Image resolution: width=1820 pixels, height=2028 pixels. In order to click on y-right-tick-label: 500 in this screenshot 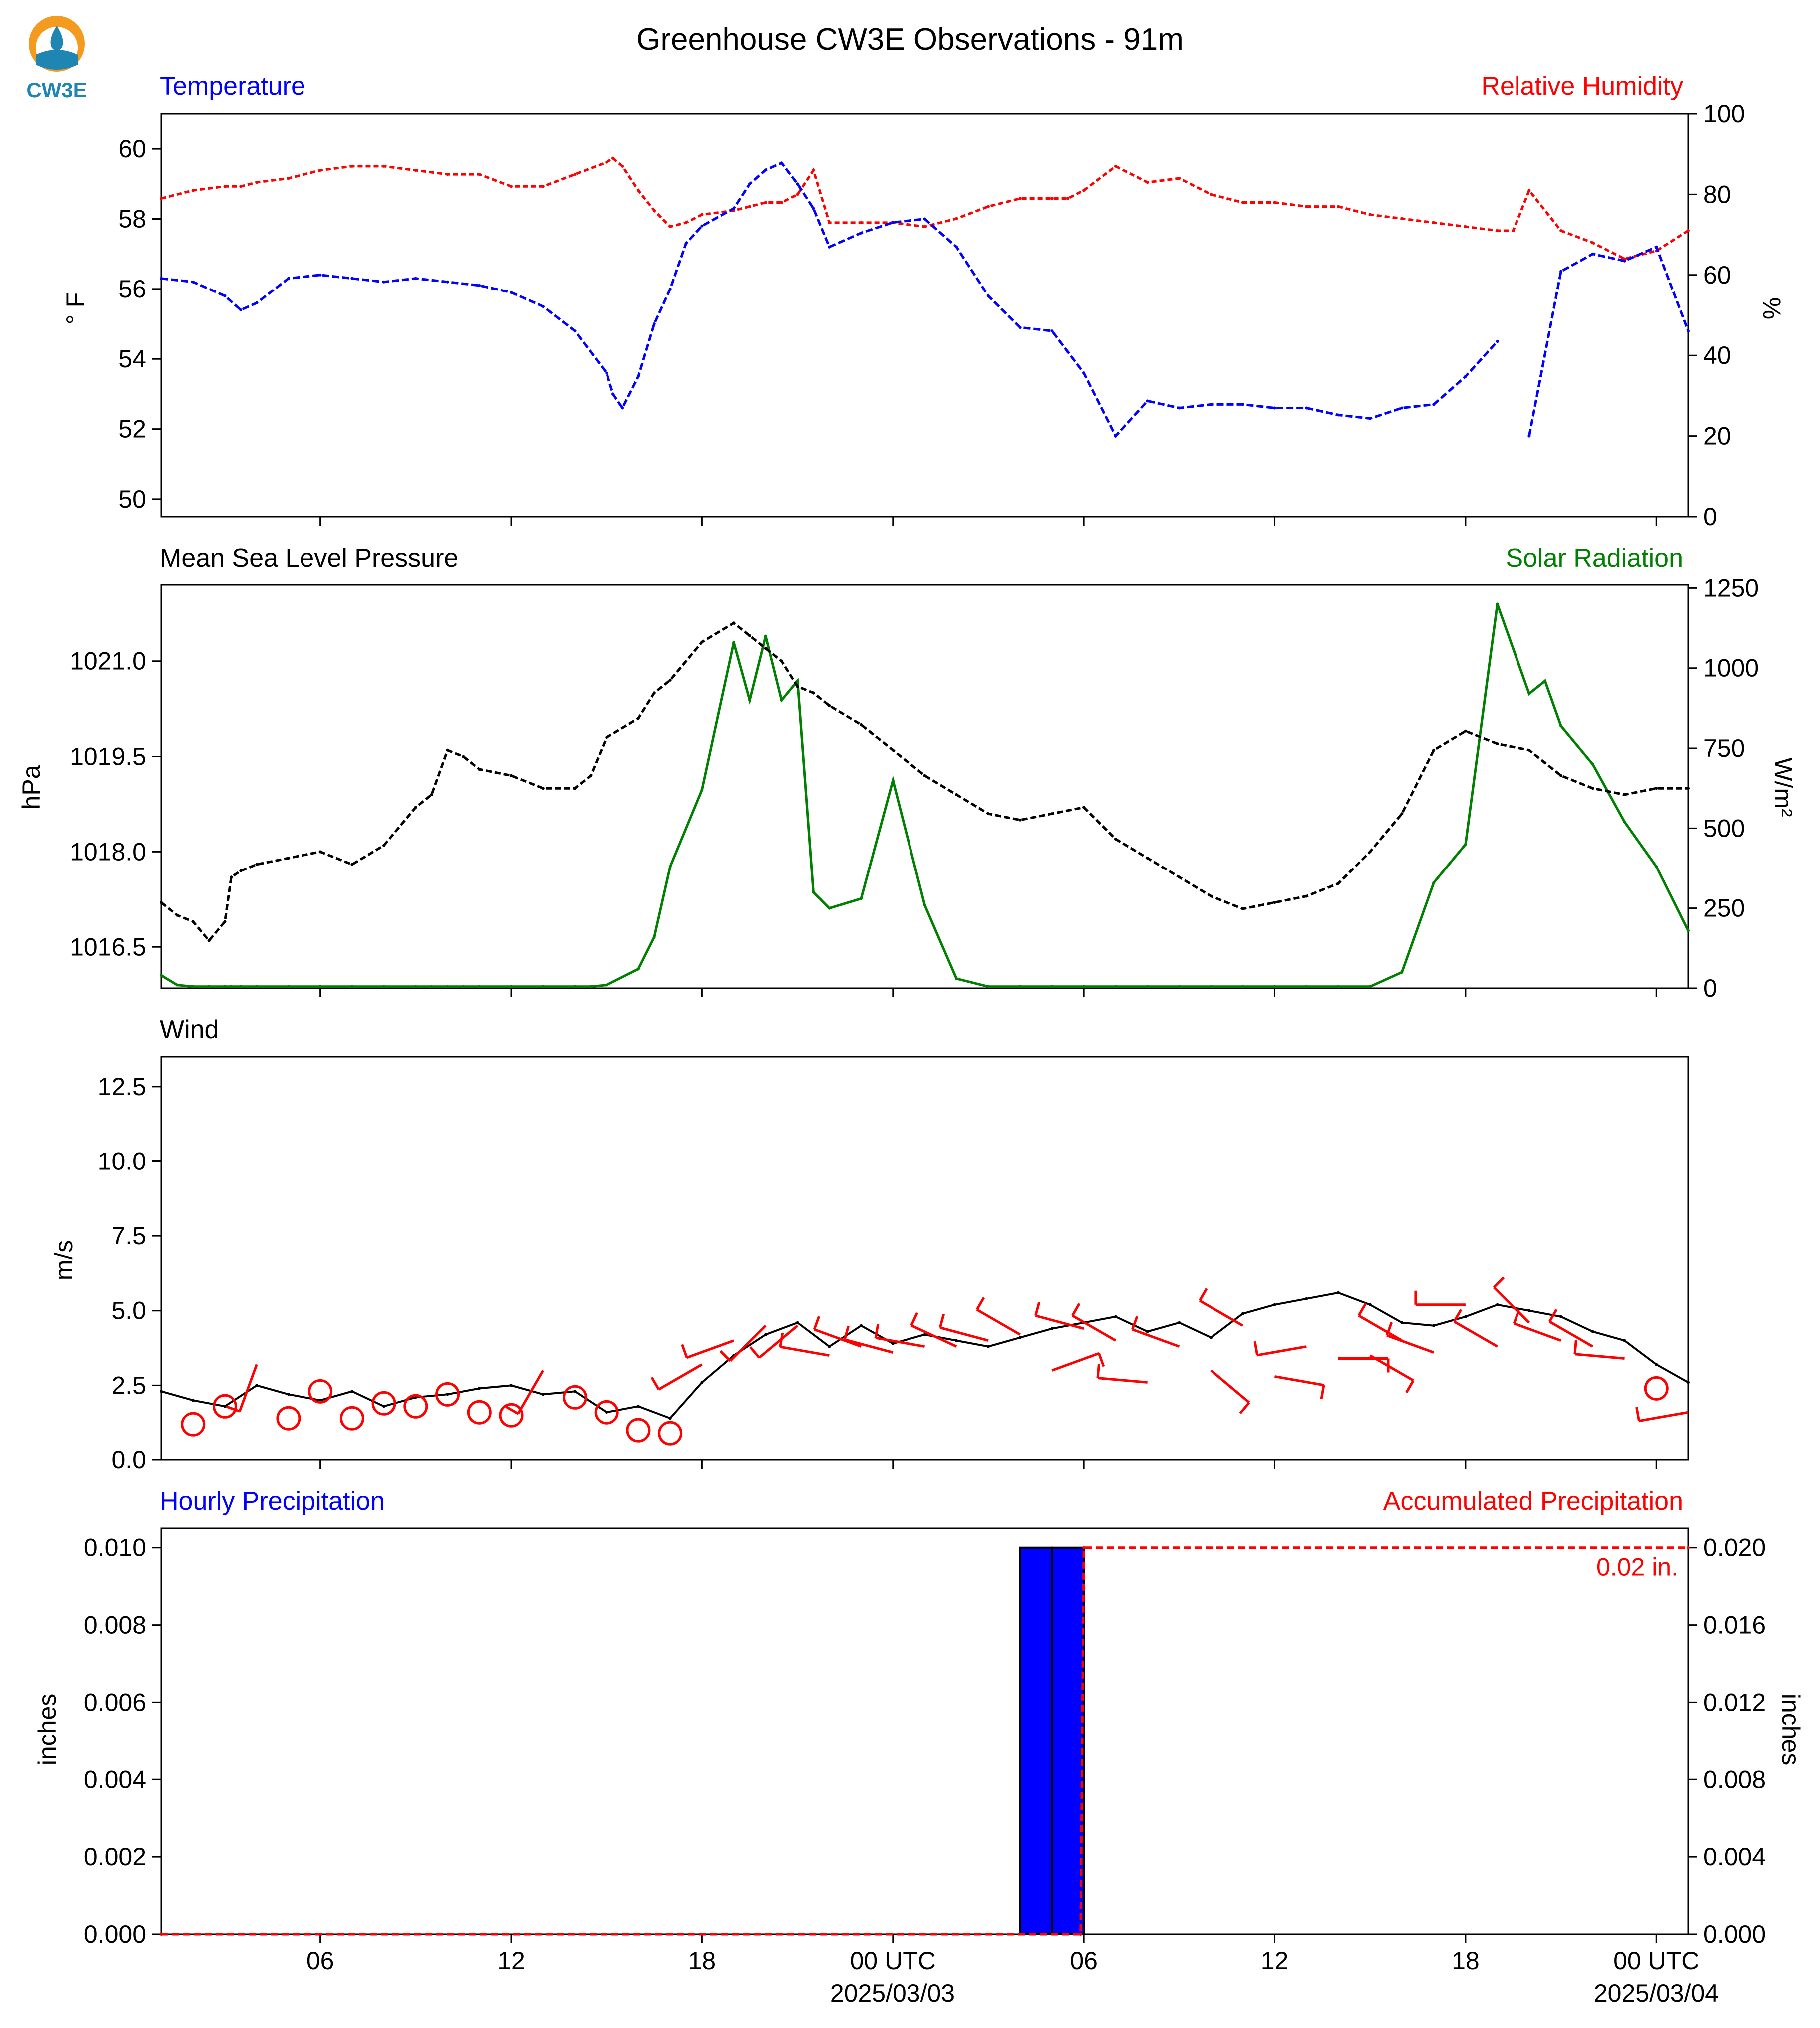, I will do `click(1724, 828)`.